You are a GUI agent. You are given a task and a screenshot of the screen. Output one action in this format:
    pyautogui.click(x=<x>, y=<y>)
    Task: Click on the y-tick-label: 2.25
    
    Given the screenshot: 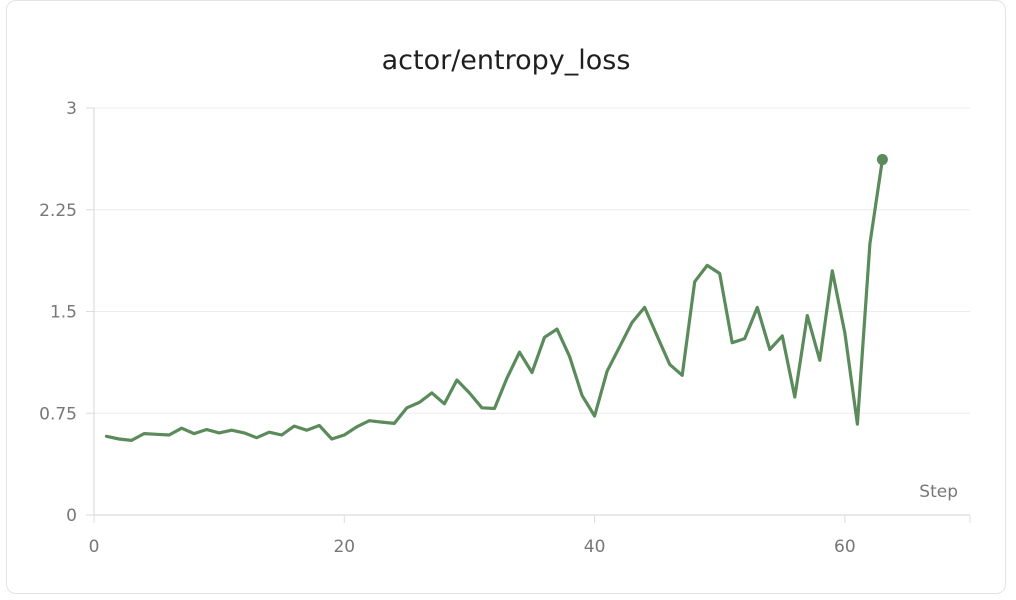 What is the action you would take?
    pyautogui.click(x=58, y=211)
    